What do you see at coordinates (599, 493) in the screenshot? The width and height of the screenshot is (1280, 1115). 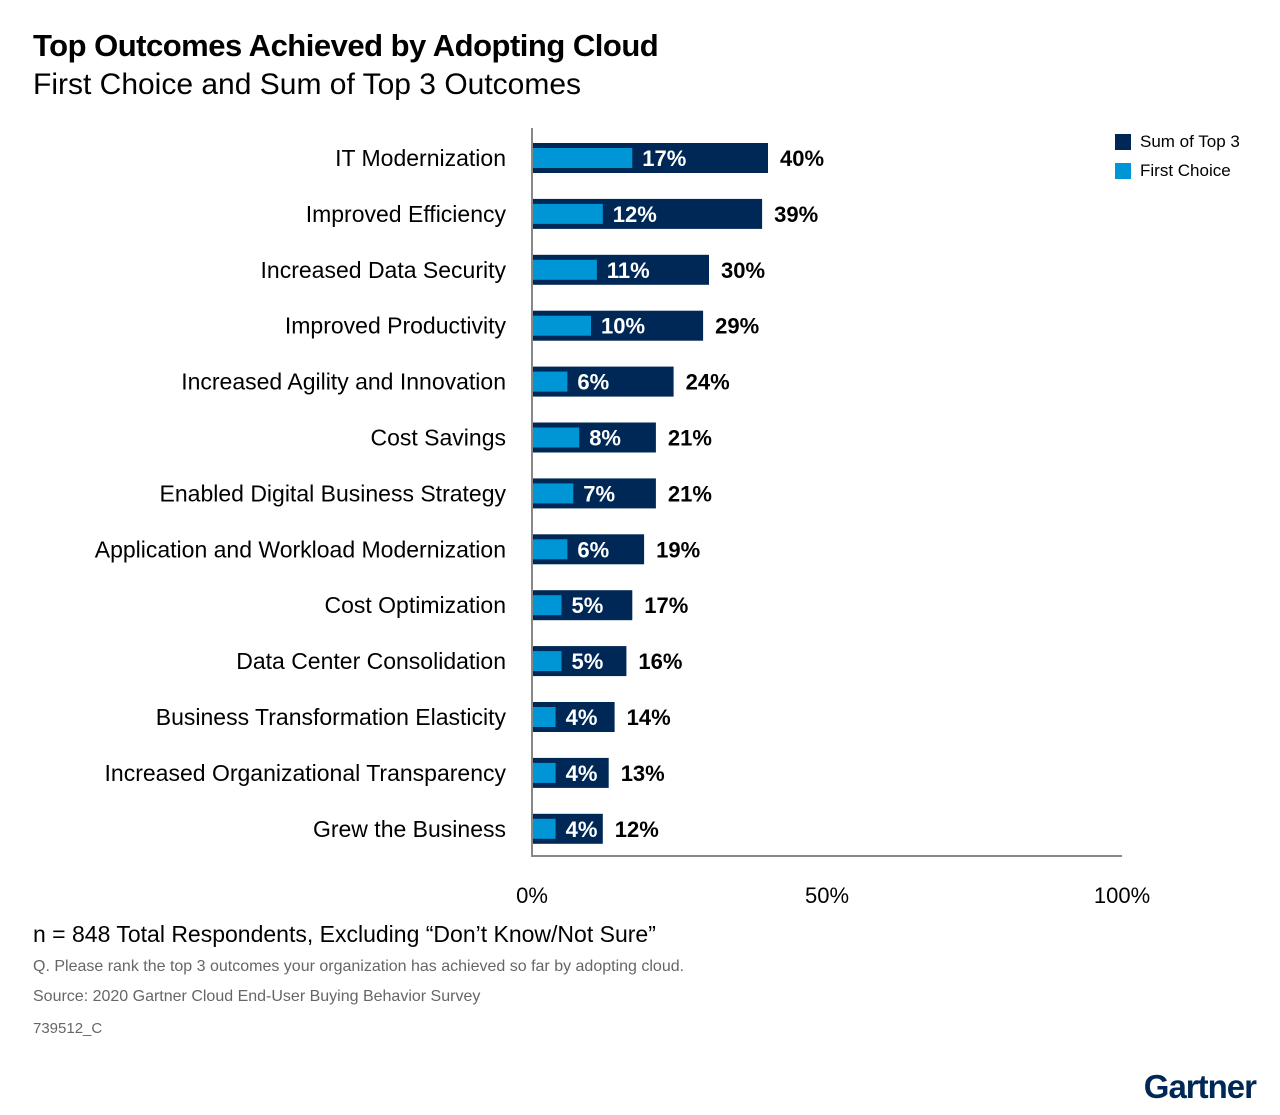 I see `first-choice-label: 7%` at bounding box center [599, 493].